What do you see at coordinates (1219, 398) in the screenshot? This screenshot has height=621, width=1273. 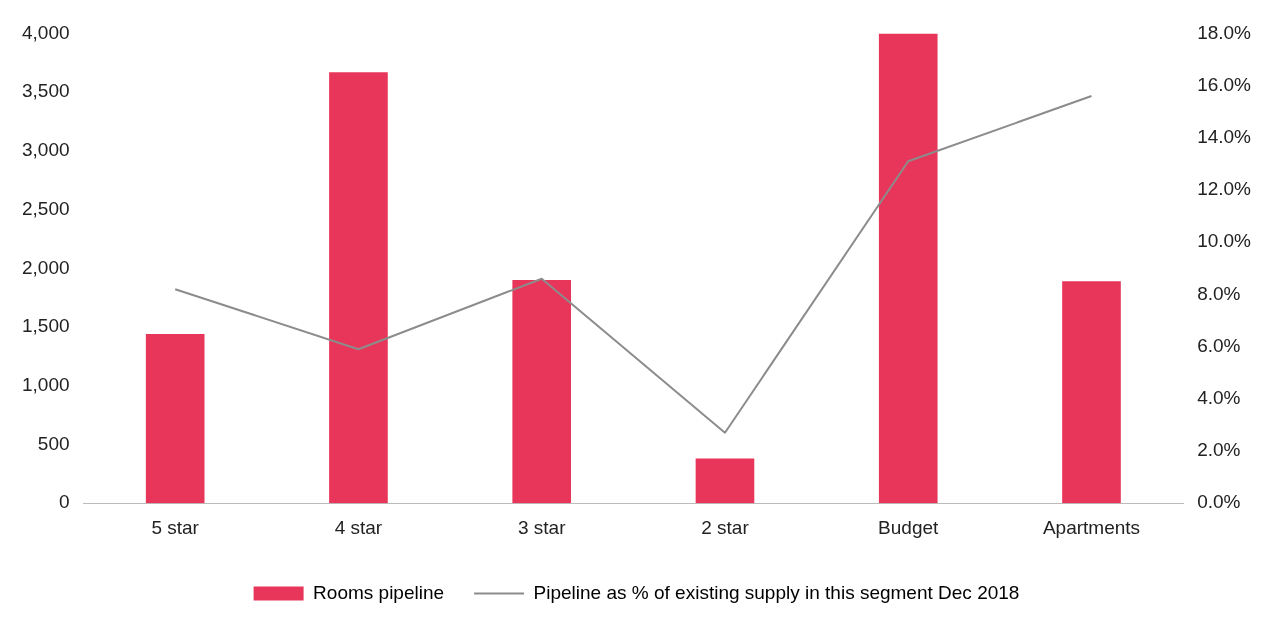 I see `y2-tick-label: 4.0%` at bounding box center [1219, 398].